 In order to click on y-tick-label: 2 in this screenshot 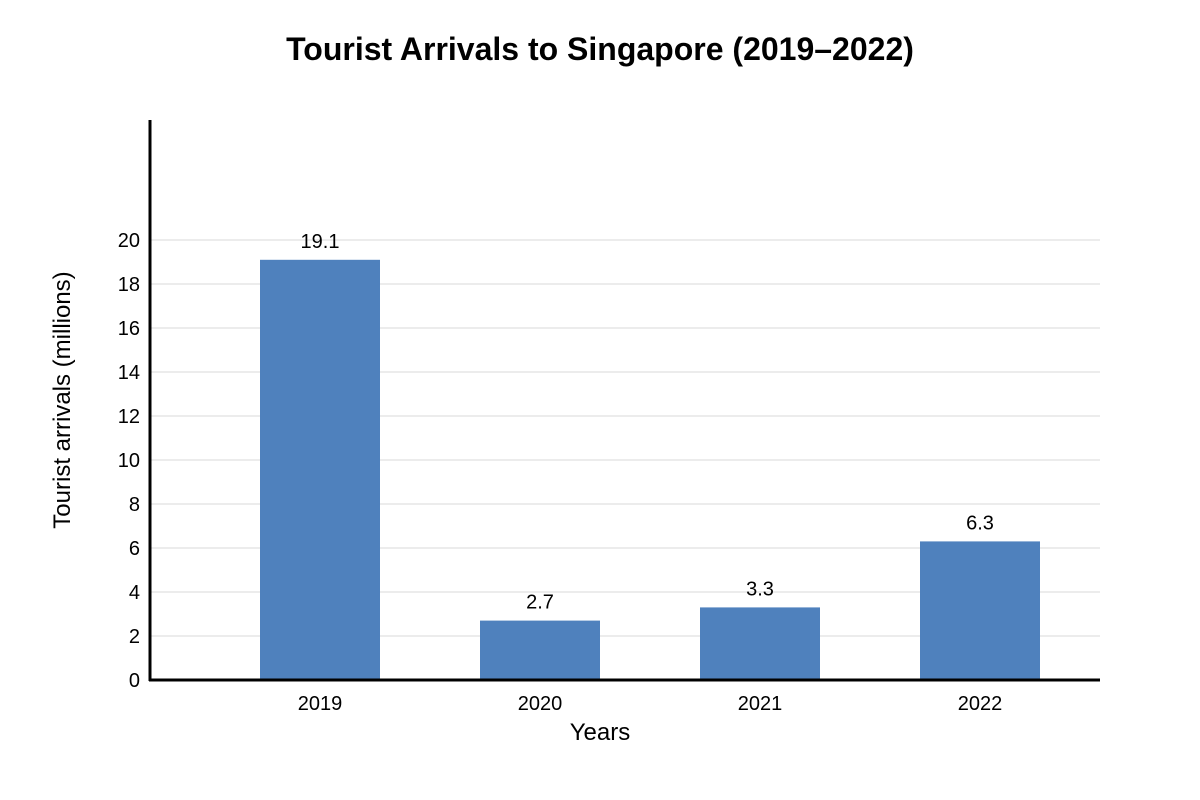, I will do `click(134, 637)`.